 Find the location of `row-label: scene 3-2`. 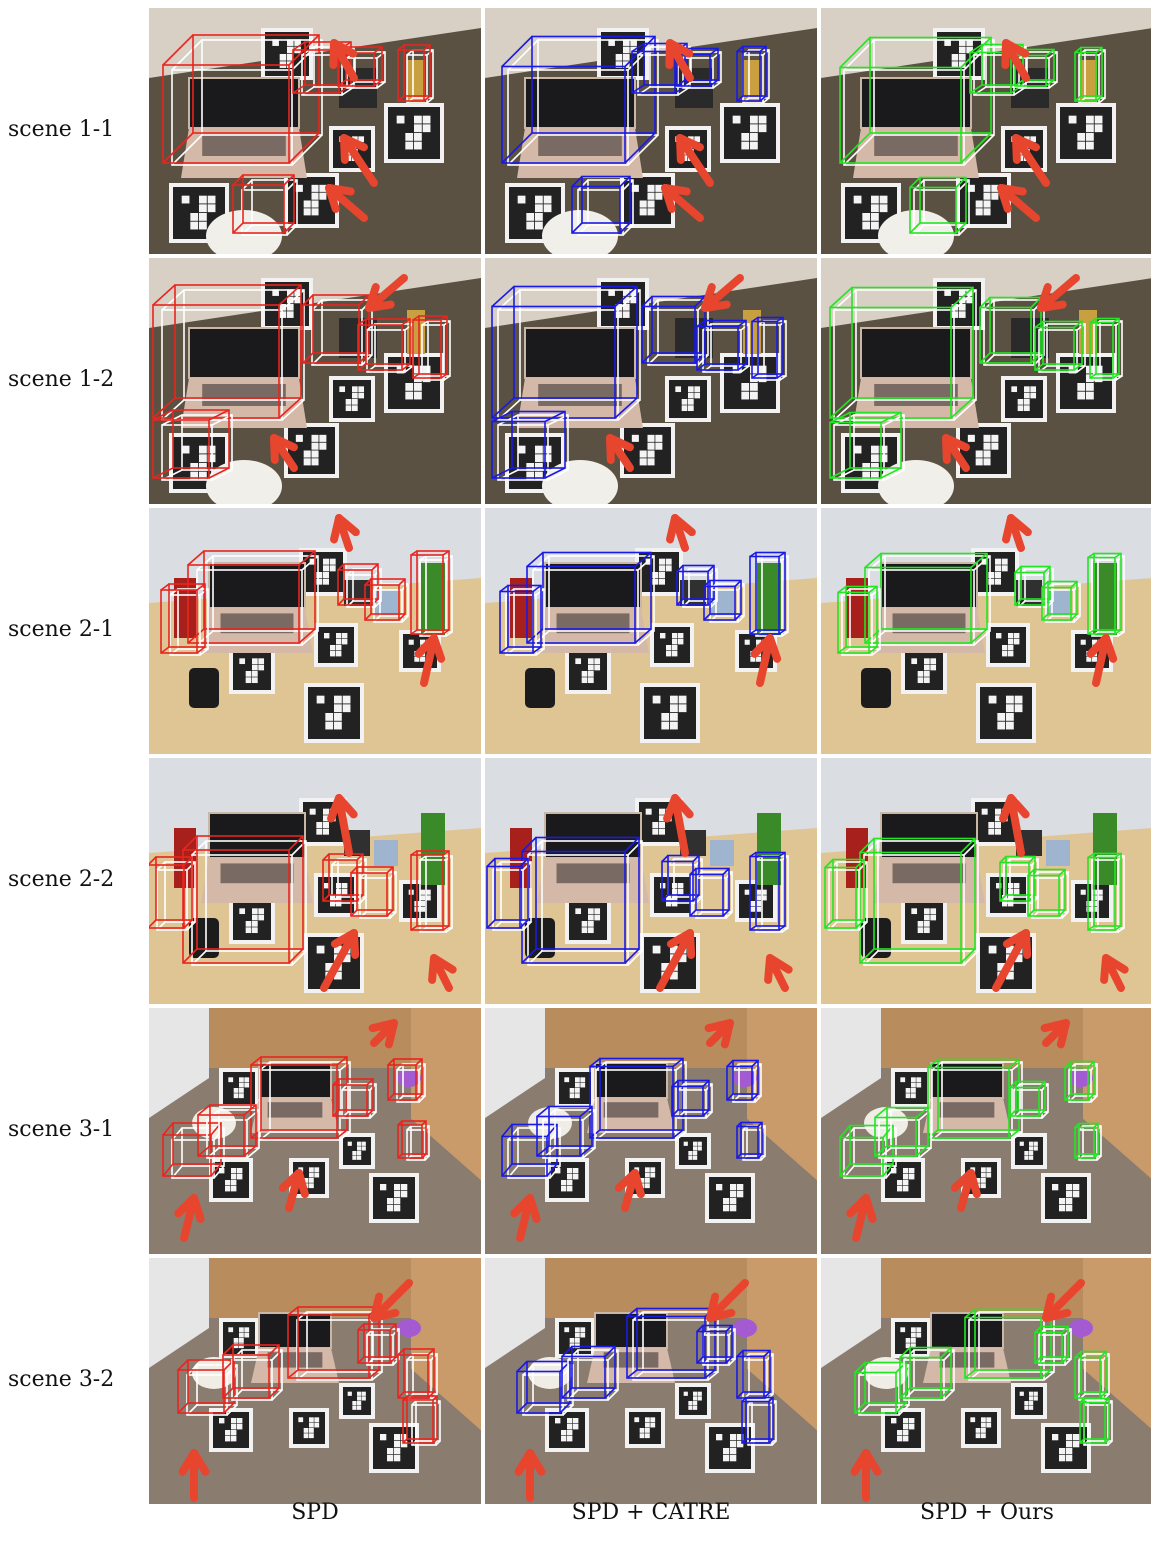

row-label: scene 3-2 is located at coordinates (61, 1379).